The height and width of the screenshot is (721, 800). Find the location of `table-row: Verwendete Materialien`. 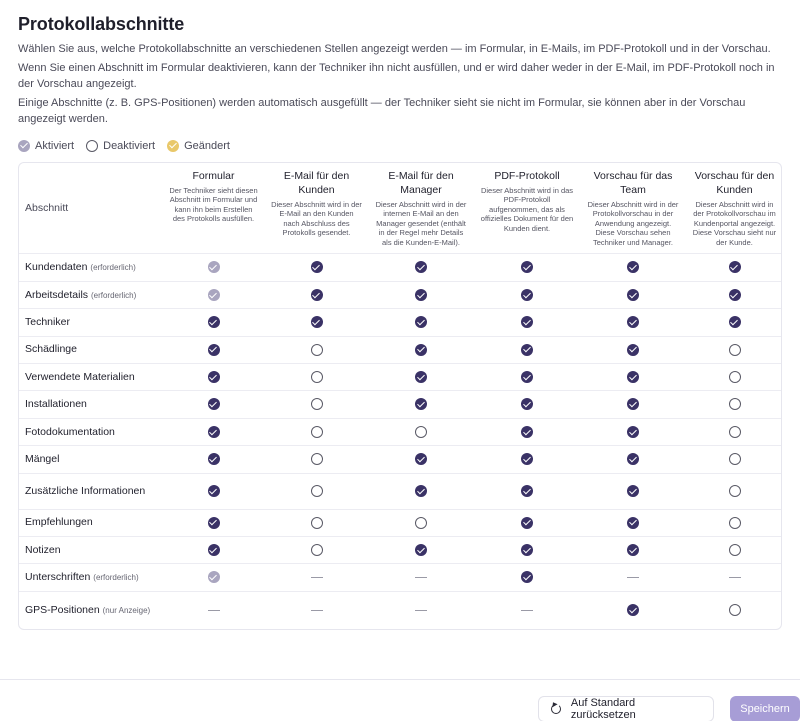

table-row: Verwendete Materialien is located at coordinates (400, 377).